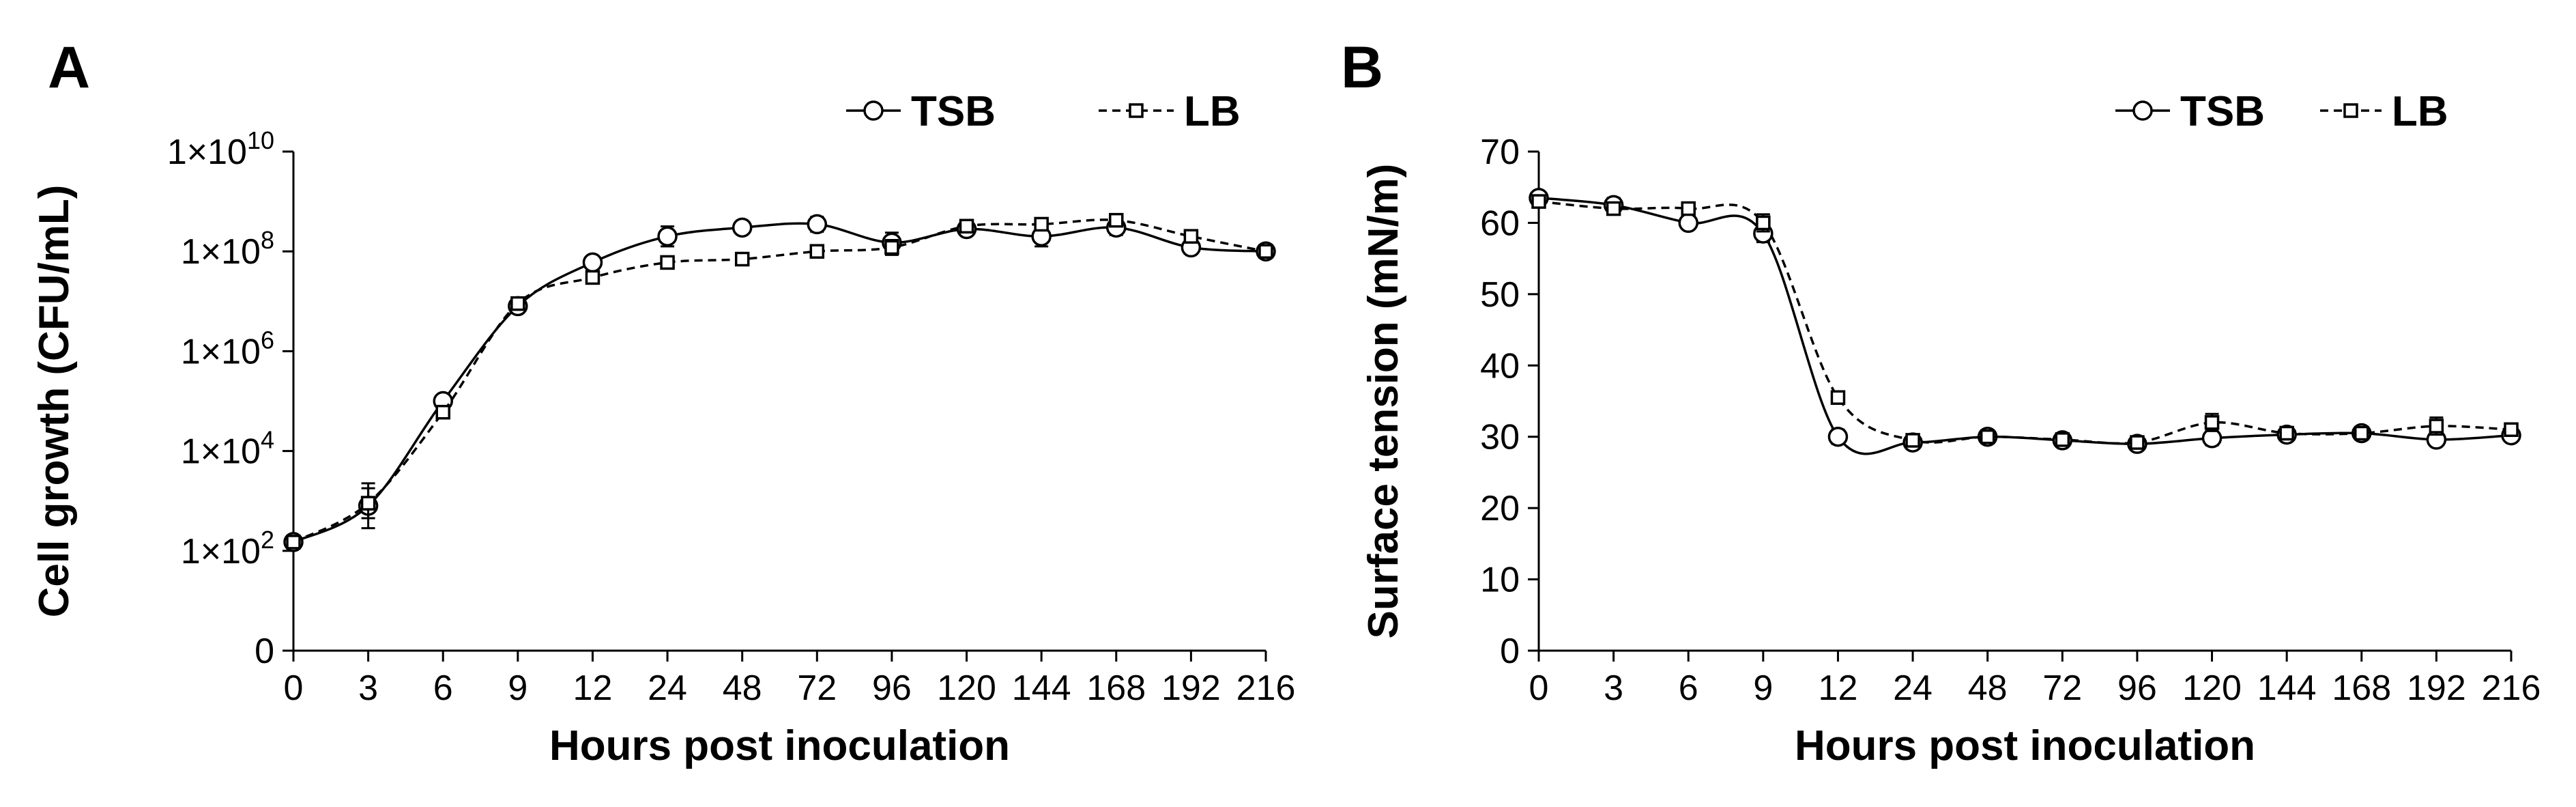  Describe the element at coordinates (1500, 580) in the screenshot. I see `y-tick-label: 10` at that location.